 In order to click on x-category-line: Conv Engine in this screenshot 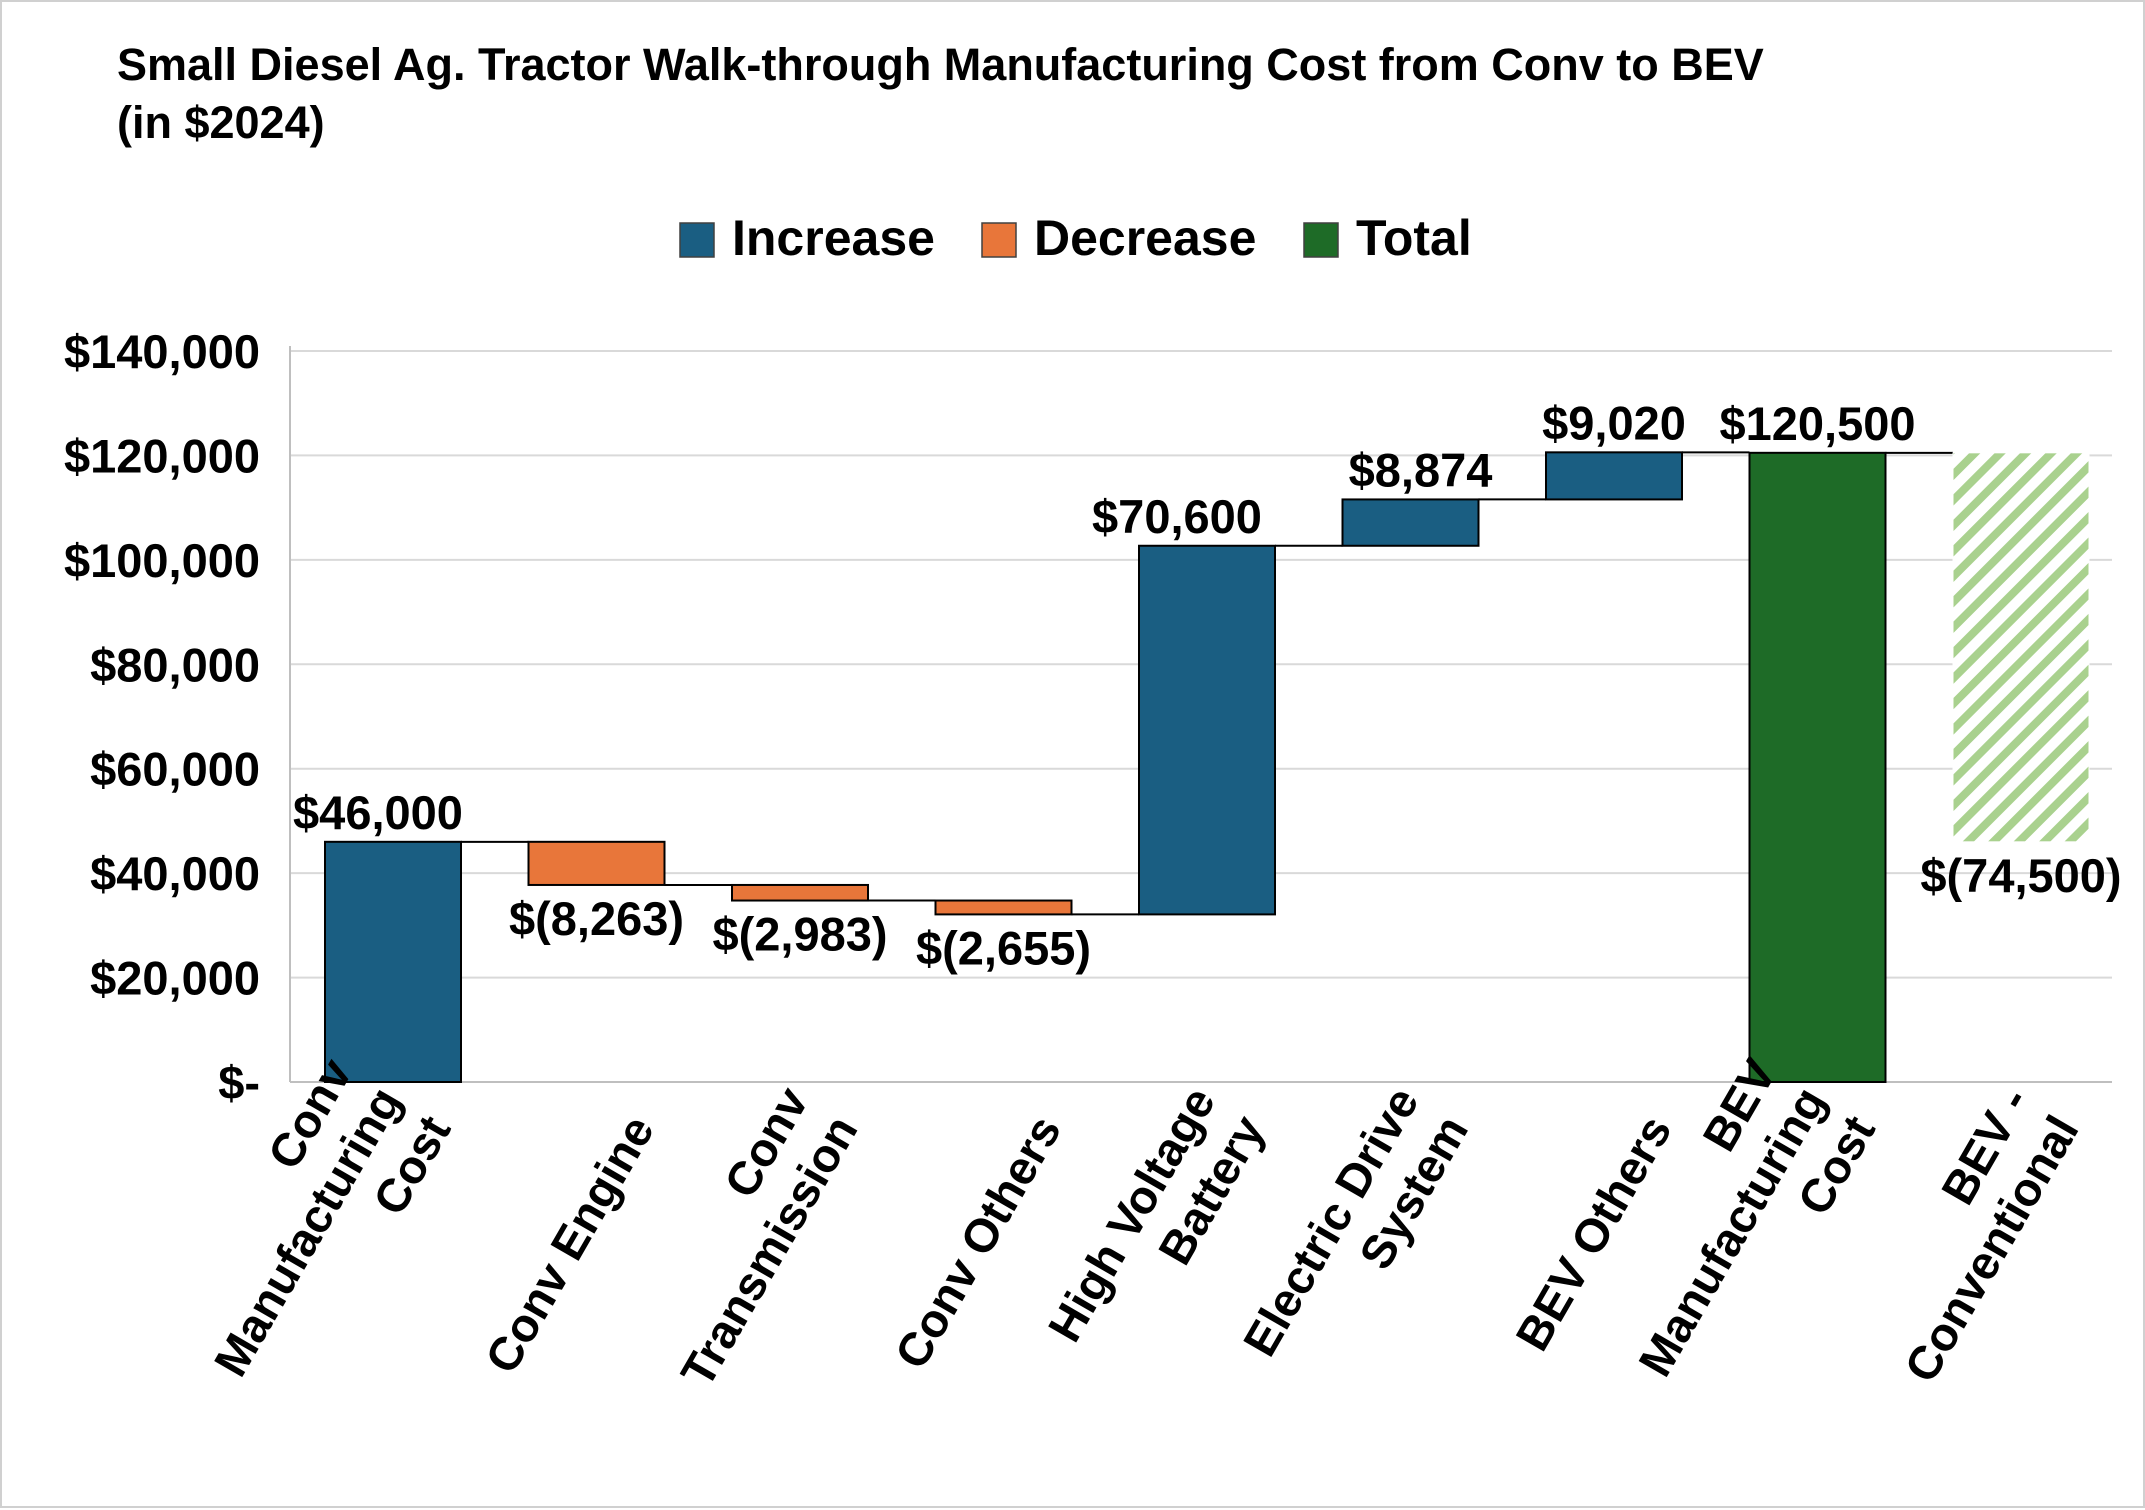, I will do `click(570, 1244)`.